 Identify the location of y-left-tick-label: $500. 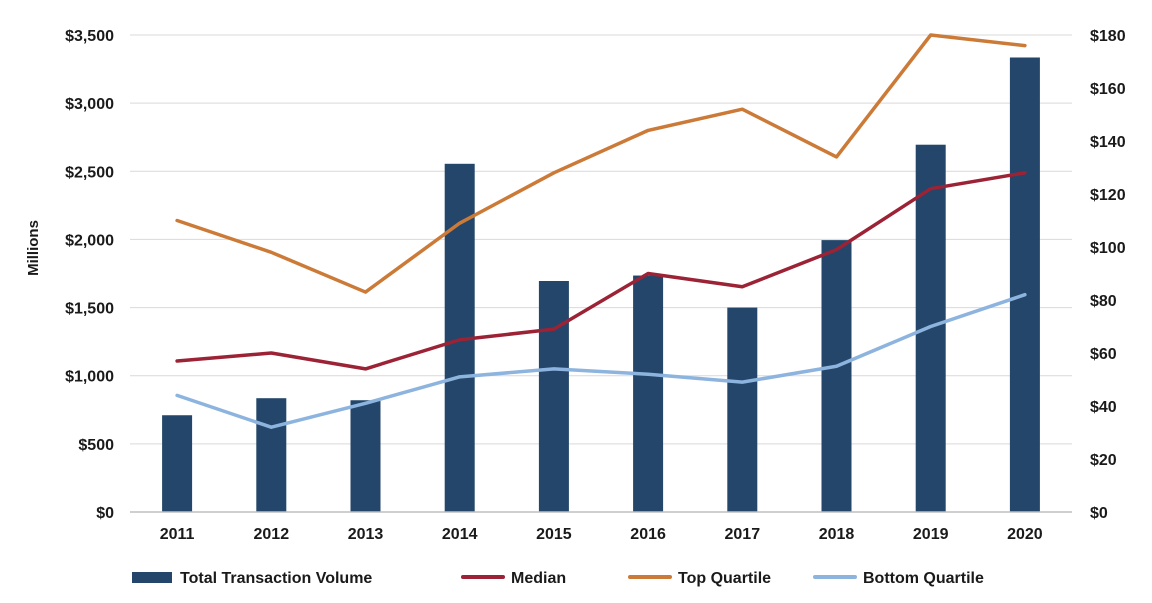
(96, 445).